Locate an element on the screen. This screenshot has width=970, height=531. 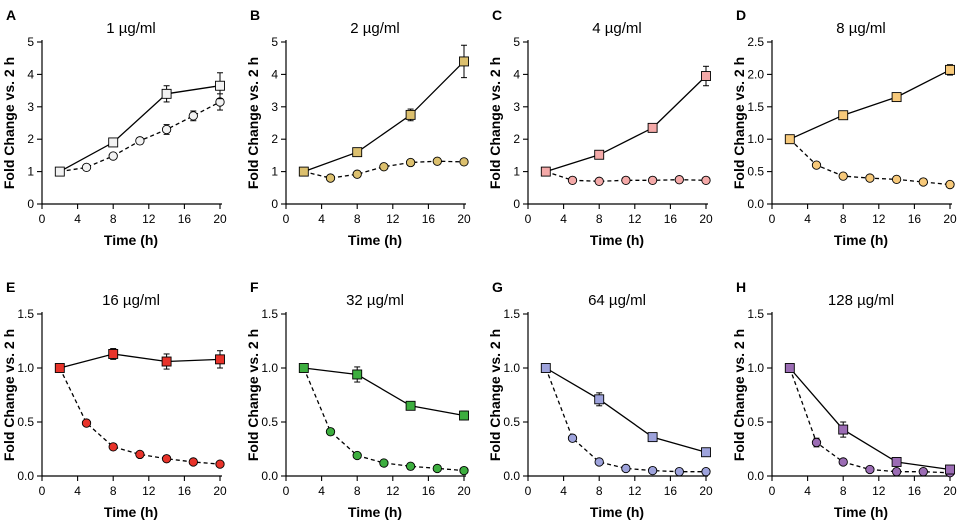
y-tick-label: 5 is located at coordinates (274, 42).